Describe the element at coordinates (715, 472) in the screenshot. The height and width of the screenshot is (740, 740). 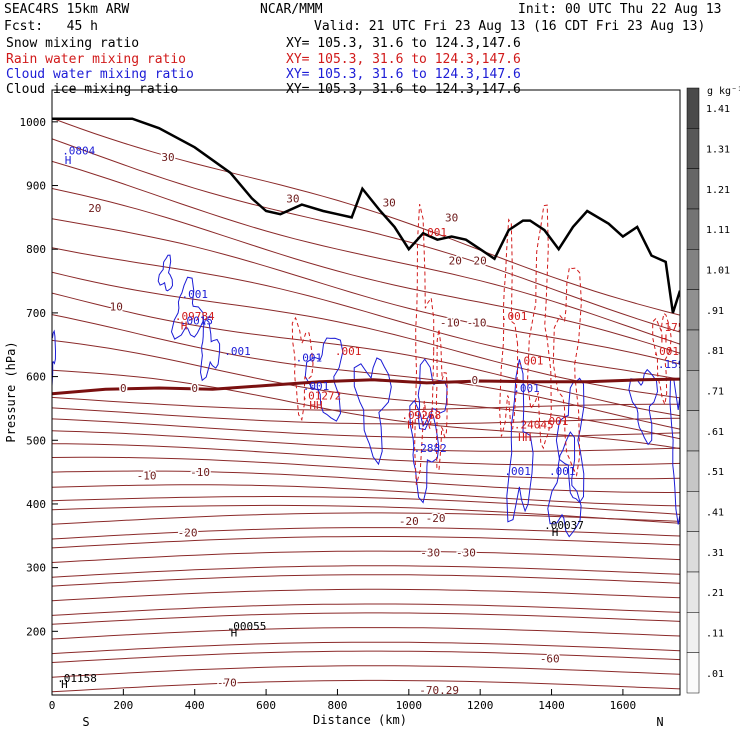
I see `colorbar-label: .51` at that location.